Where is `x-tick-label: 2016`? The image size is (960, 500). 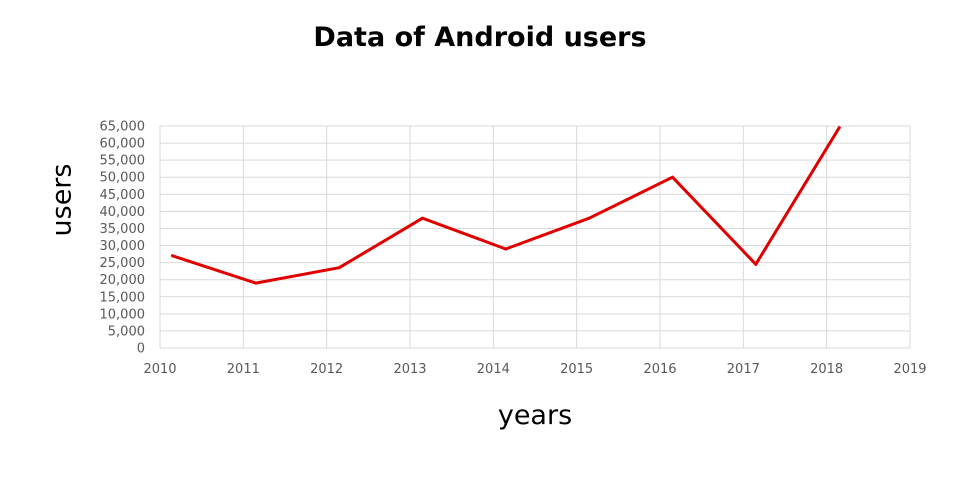 x-tick-label: 2016 is located at coordinates (659, 369).